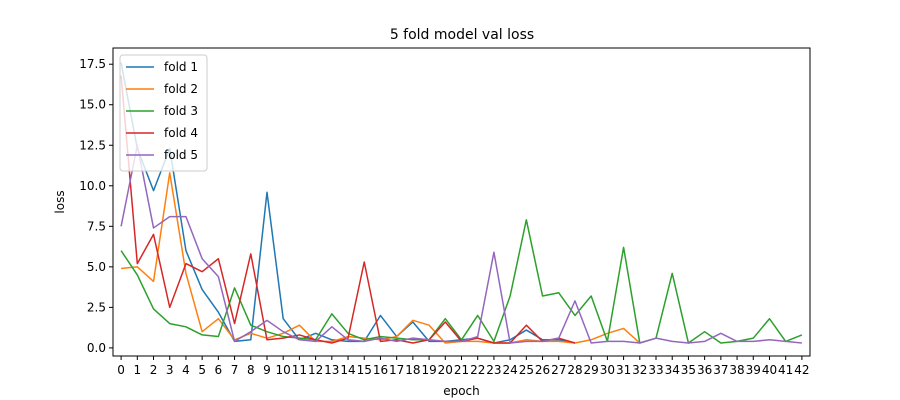 The width and height of the screenshot is (900, 400). Describe the element at coordinates (591, 370) in the screenshot. I see `x-tick-label: 29` at that location.